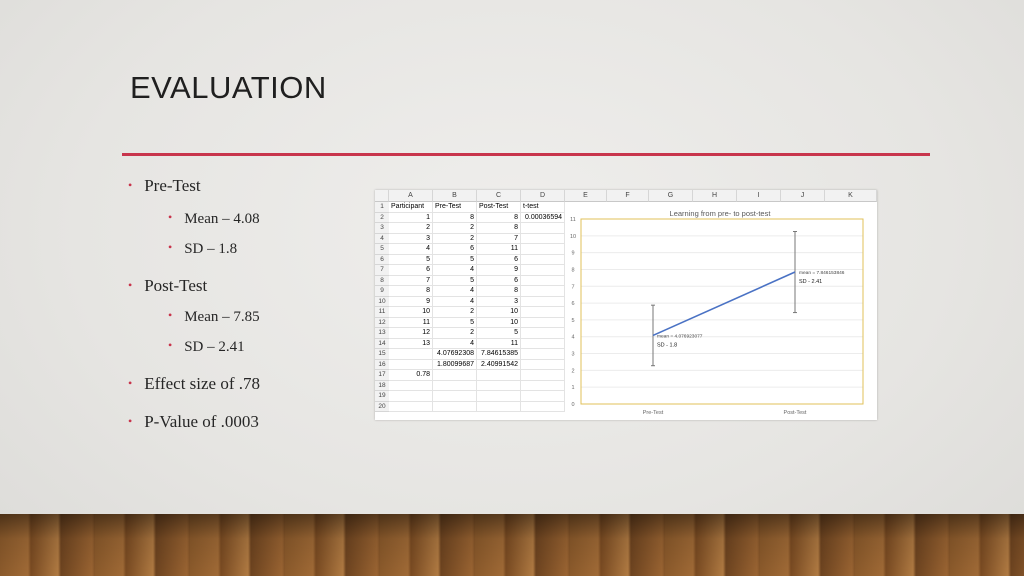 The image size is (1024, 576). What do you see at coordinates (382, 228) in the screenshot?
I see `row-header: 3` at bounding box center [382, 228].